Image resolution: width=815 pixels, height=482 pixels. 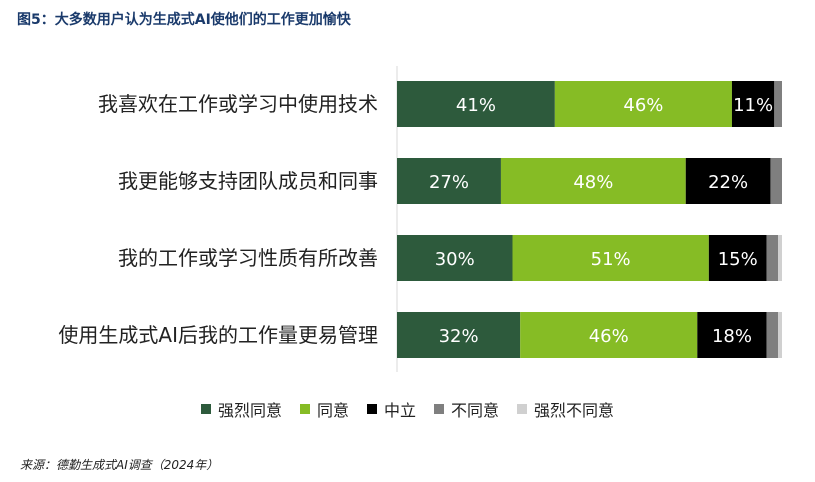 I want to click on legend-label: 强烈不同意, so click(x=574, y=410).